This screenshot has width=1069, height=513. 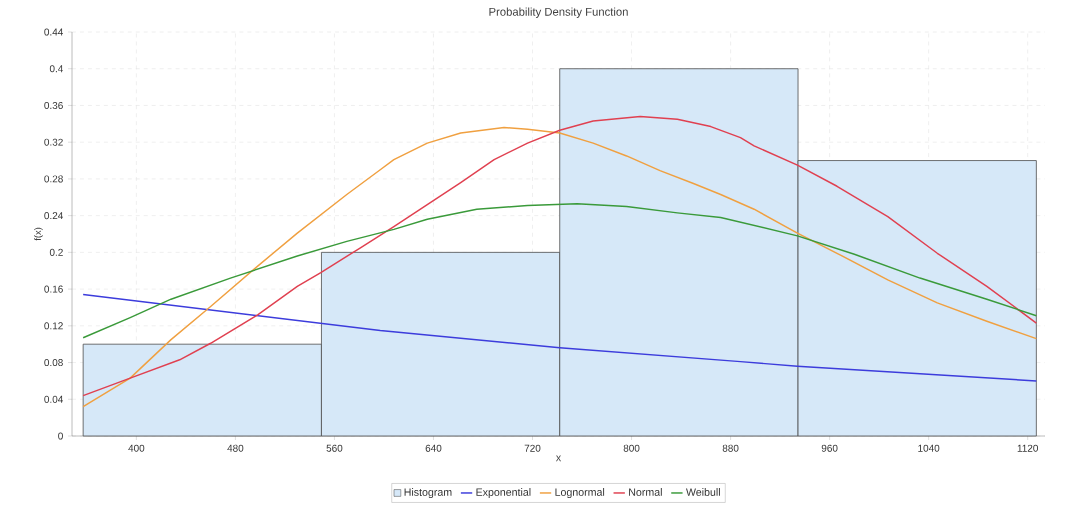 What do you see at coordinates (1027, 448) in the screenshot?
I see `x-tick-label: 1120` at bounding box center [1027, 448].